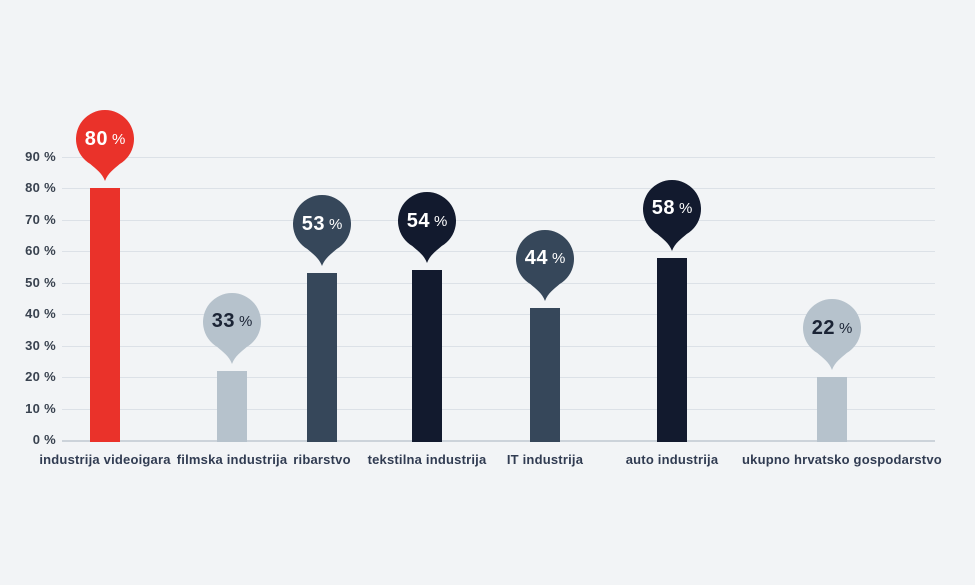 The image size is (975, 585). What do you see at coordinates (418, 220) in the screenshot?
I see `balloon-number: 54` at bounding box center [418, 220].